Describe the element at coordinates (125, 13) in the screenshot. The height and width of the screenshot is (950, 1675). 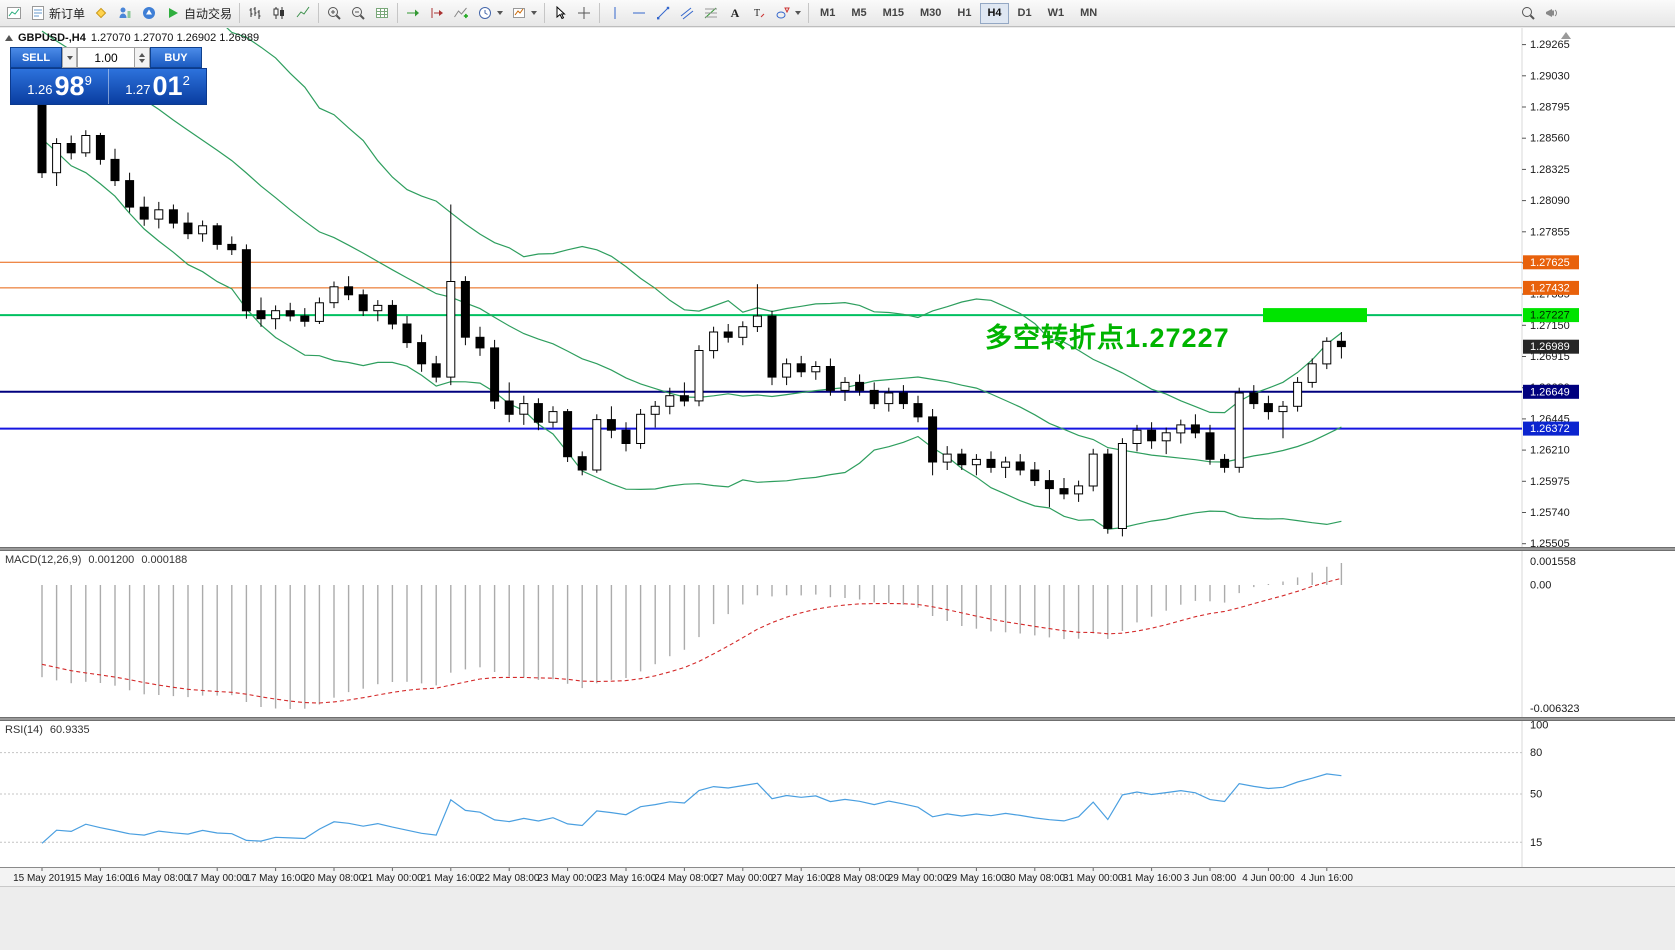
I see `market-watch-button` at that location.